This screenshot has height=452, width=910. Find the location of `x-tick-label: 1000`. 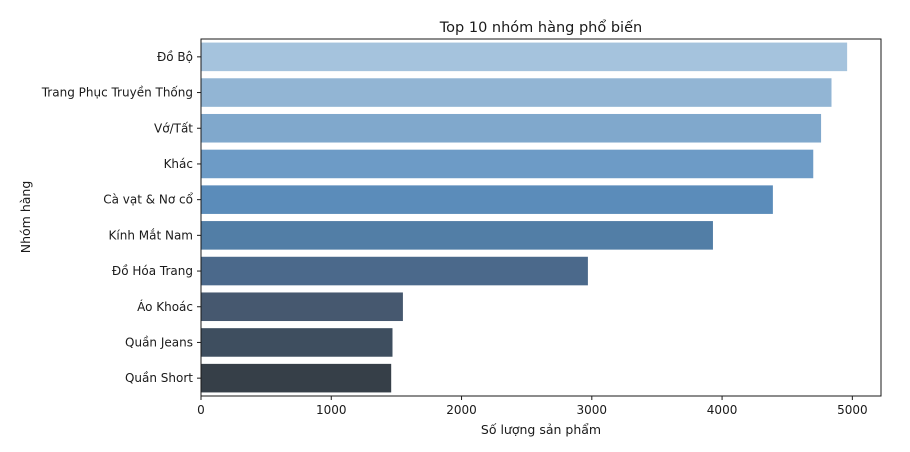

x-tick-label: 1000 is located at coordinates (331, 410).